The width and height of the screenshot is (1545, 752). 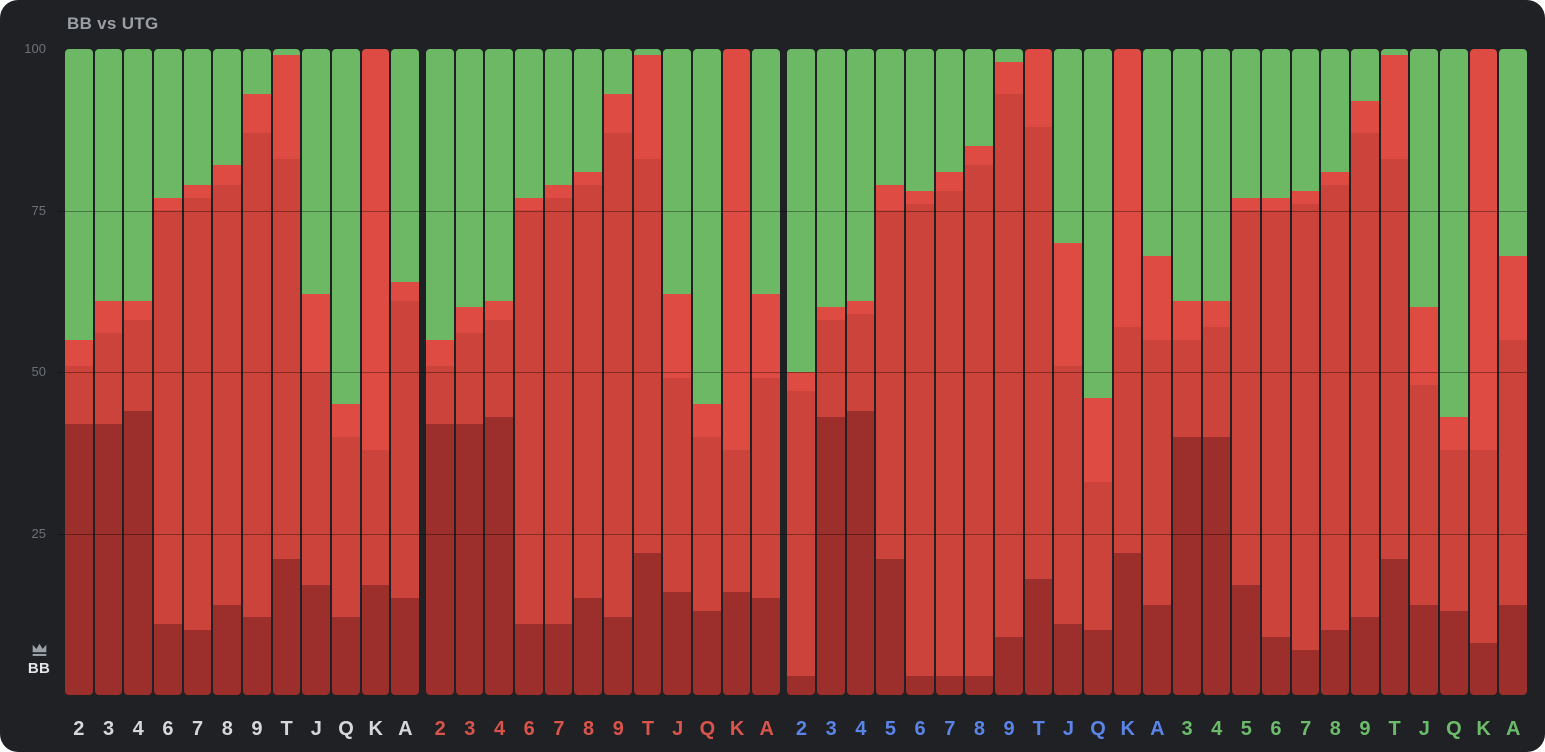 What do you see at coordinates (1127, 372) in the screenshot?
I see `bar-Kd` at bounding box center [1127, 372].